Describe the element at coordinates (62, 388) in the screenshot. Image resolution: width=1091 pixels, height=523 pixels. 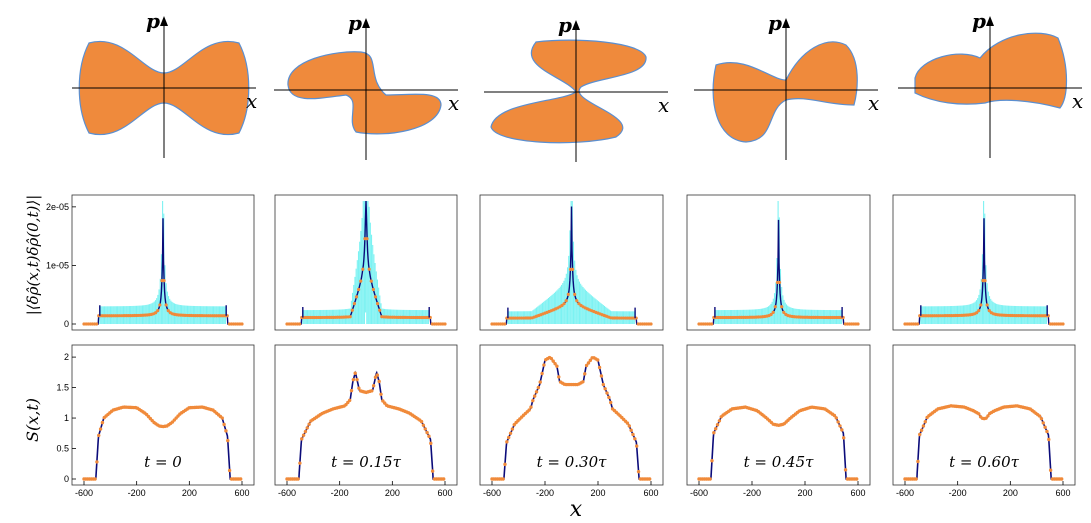
I see `y-tick-label: 1.5` at that location.